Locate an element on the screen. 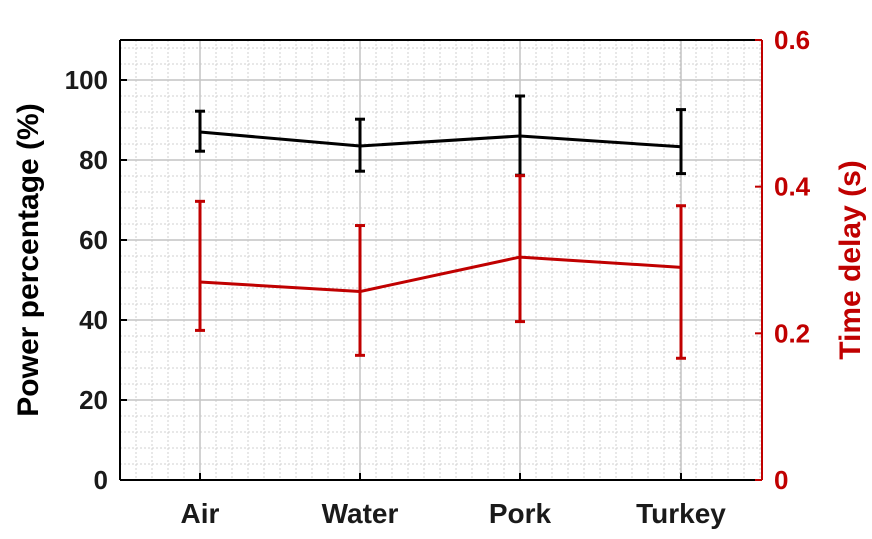 The width and height of the screenshot is (872, 539). left-tick-label: 40 is located at coordinates (93, 320).